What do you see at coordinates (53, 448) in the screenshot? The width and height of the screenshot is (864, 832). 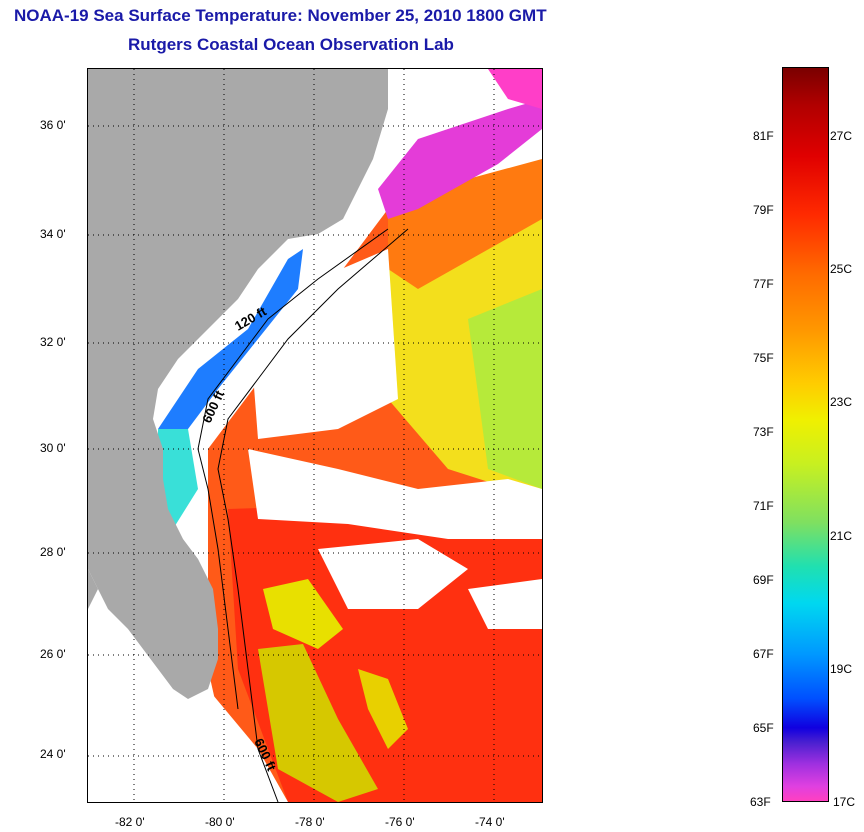 I see `lat-label-30: 30 0'` at bounding box center [53, 448].